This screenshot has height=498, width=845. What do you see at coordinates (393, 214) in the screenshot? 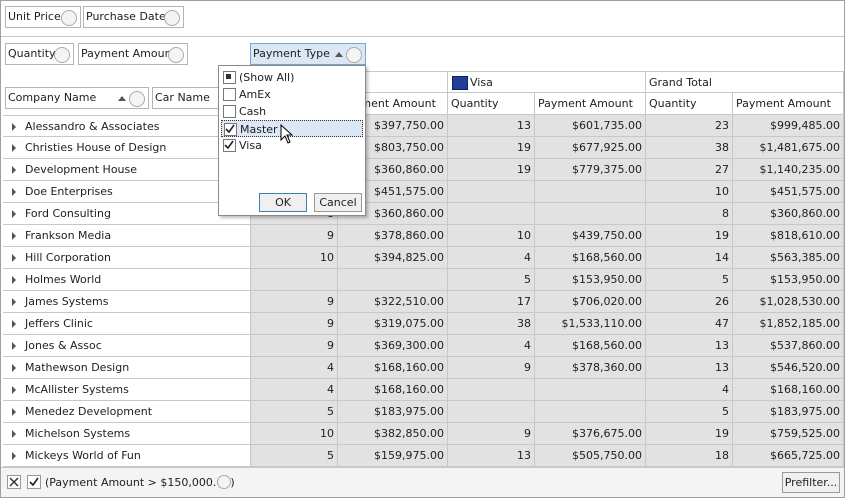
I see `data-cell: $360,860.00` at bounding box center [393, 214].